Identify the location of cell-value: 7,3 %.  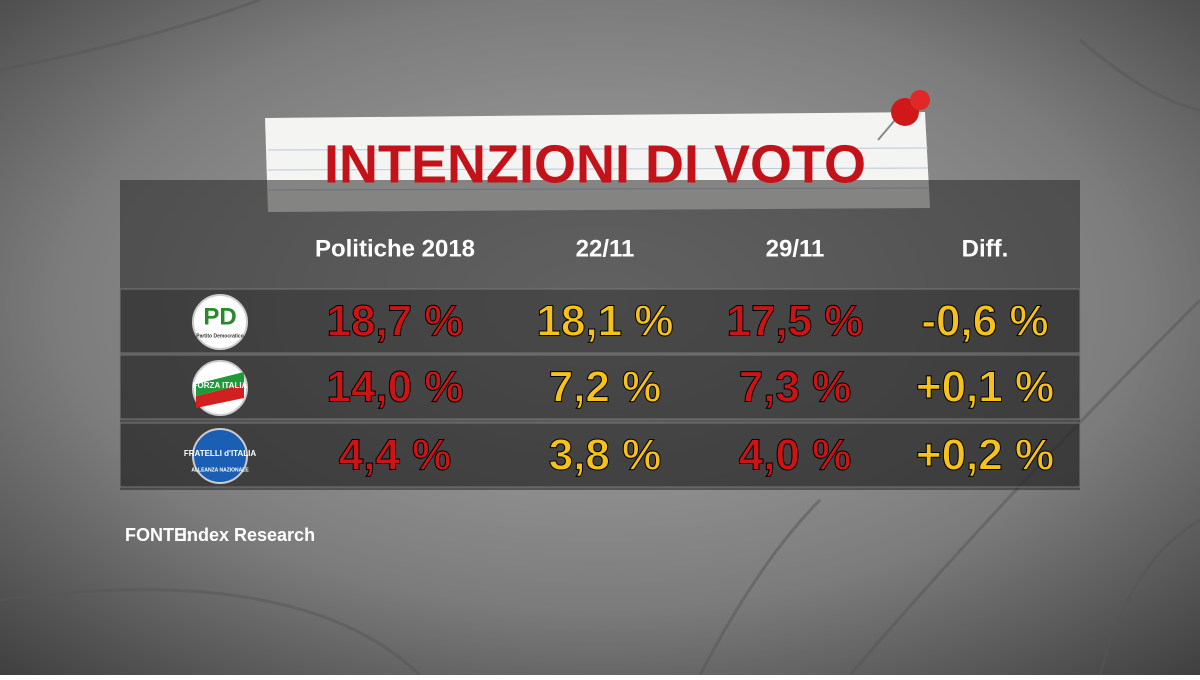
(795, 387).